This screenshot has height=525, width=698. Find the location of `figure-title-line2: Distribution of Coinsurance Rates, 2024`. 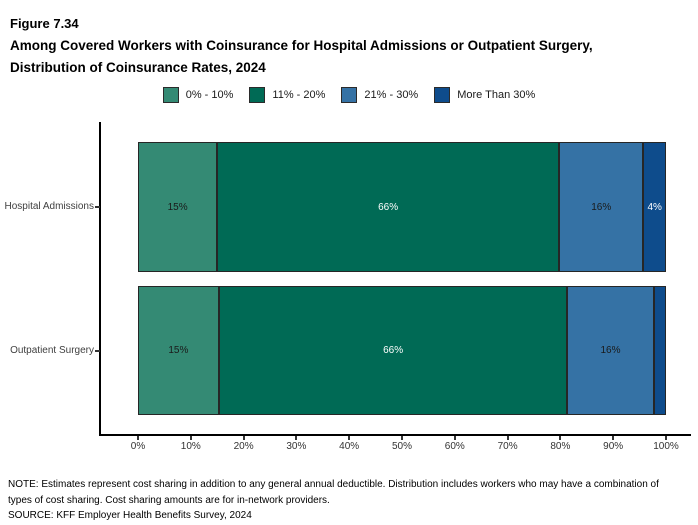

figure-title-line2: Distribution of Coinsurance Rates, 2024 is located at coordinates (138, 67).